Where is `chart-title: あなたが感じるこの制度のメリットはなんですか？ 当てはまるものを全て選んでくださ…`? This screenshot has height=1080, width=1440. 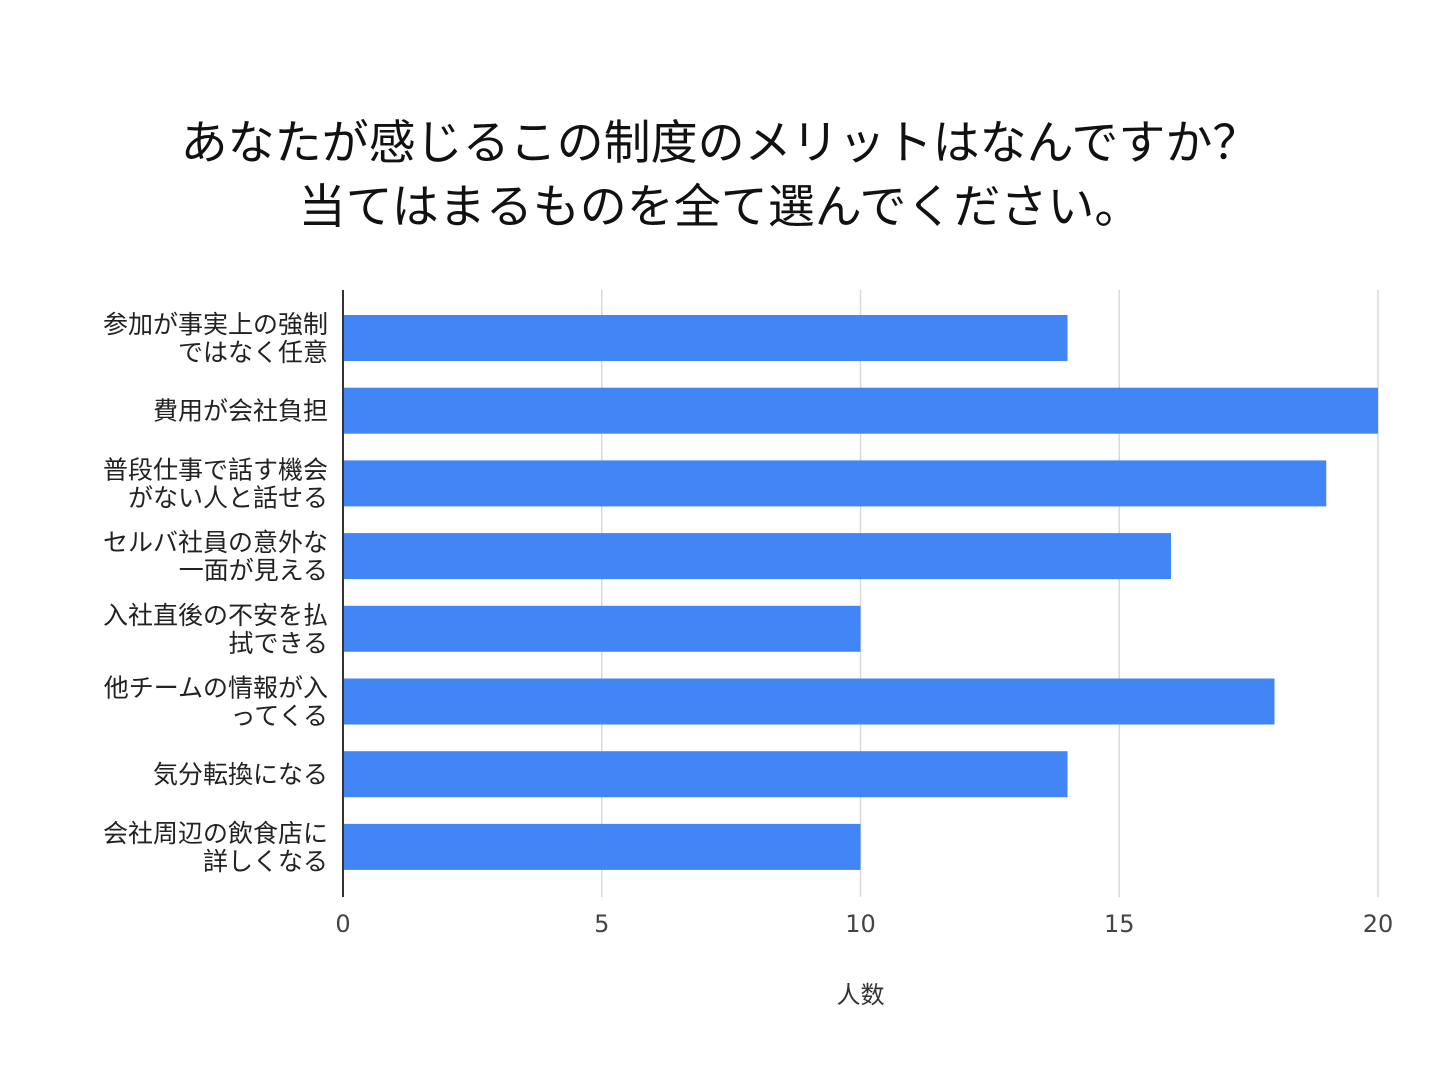
chart-title: あなたが感じるこの制度のメリットはなんですか？ 当てはまるものを全て選んでくださ… is located at coordinates (720, 176).